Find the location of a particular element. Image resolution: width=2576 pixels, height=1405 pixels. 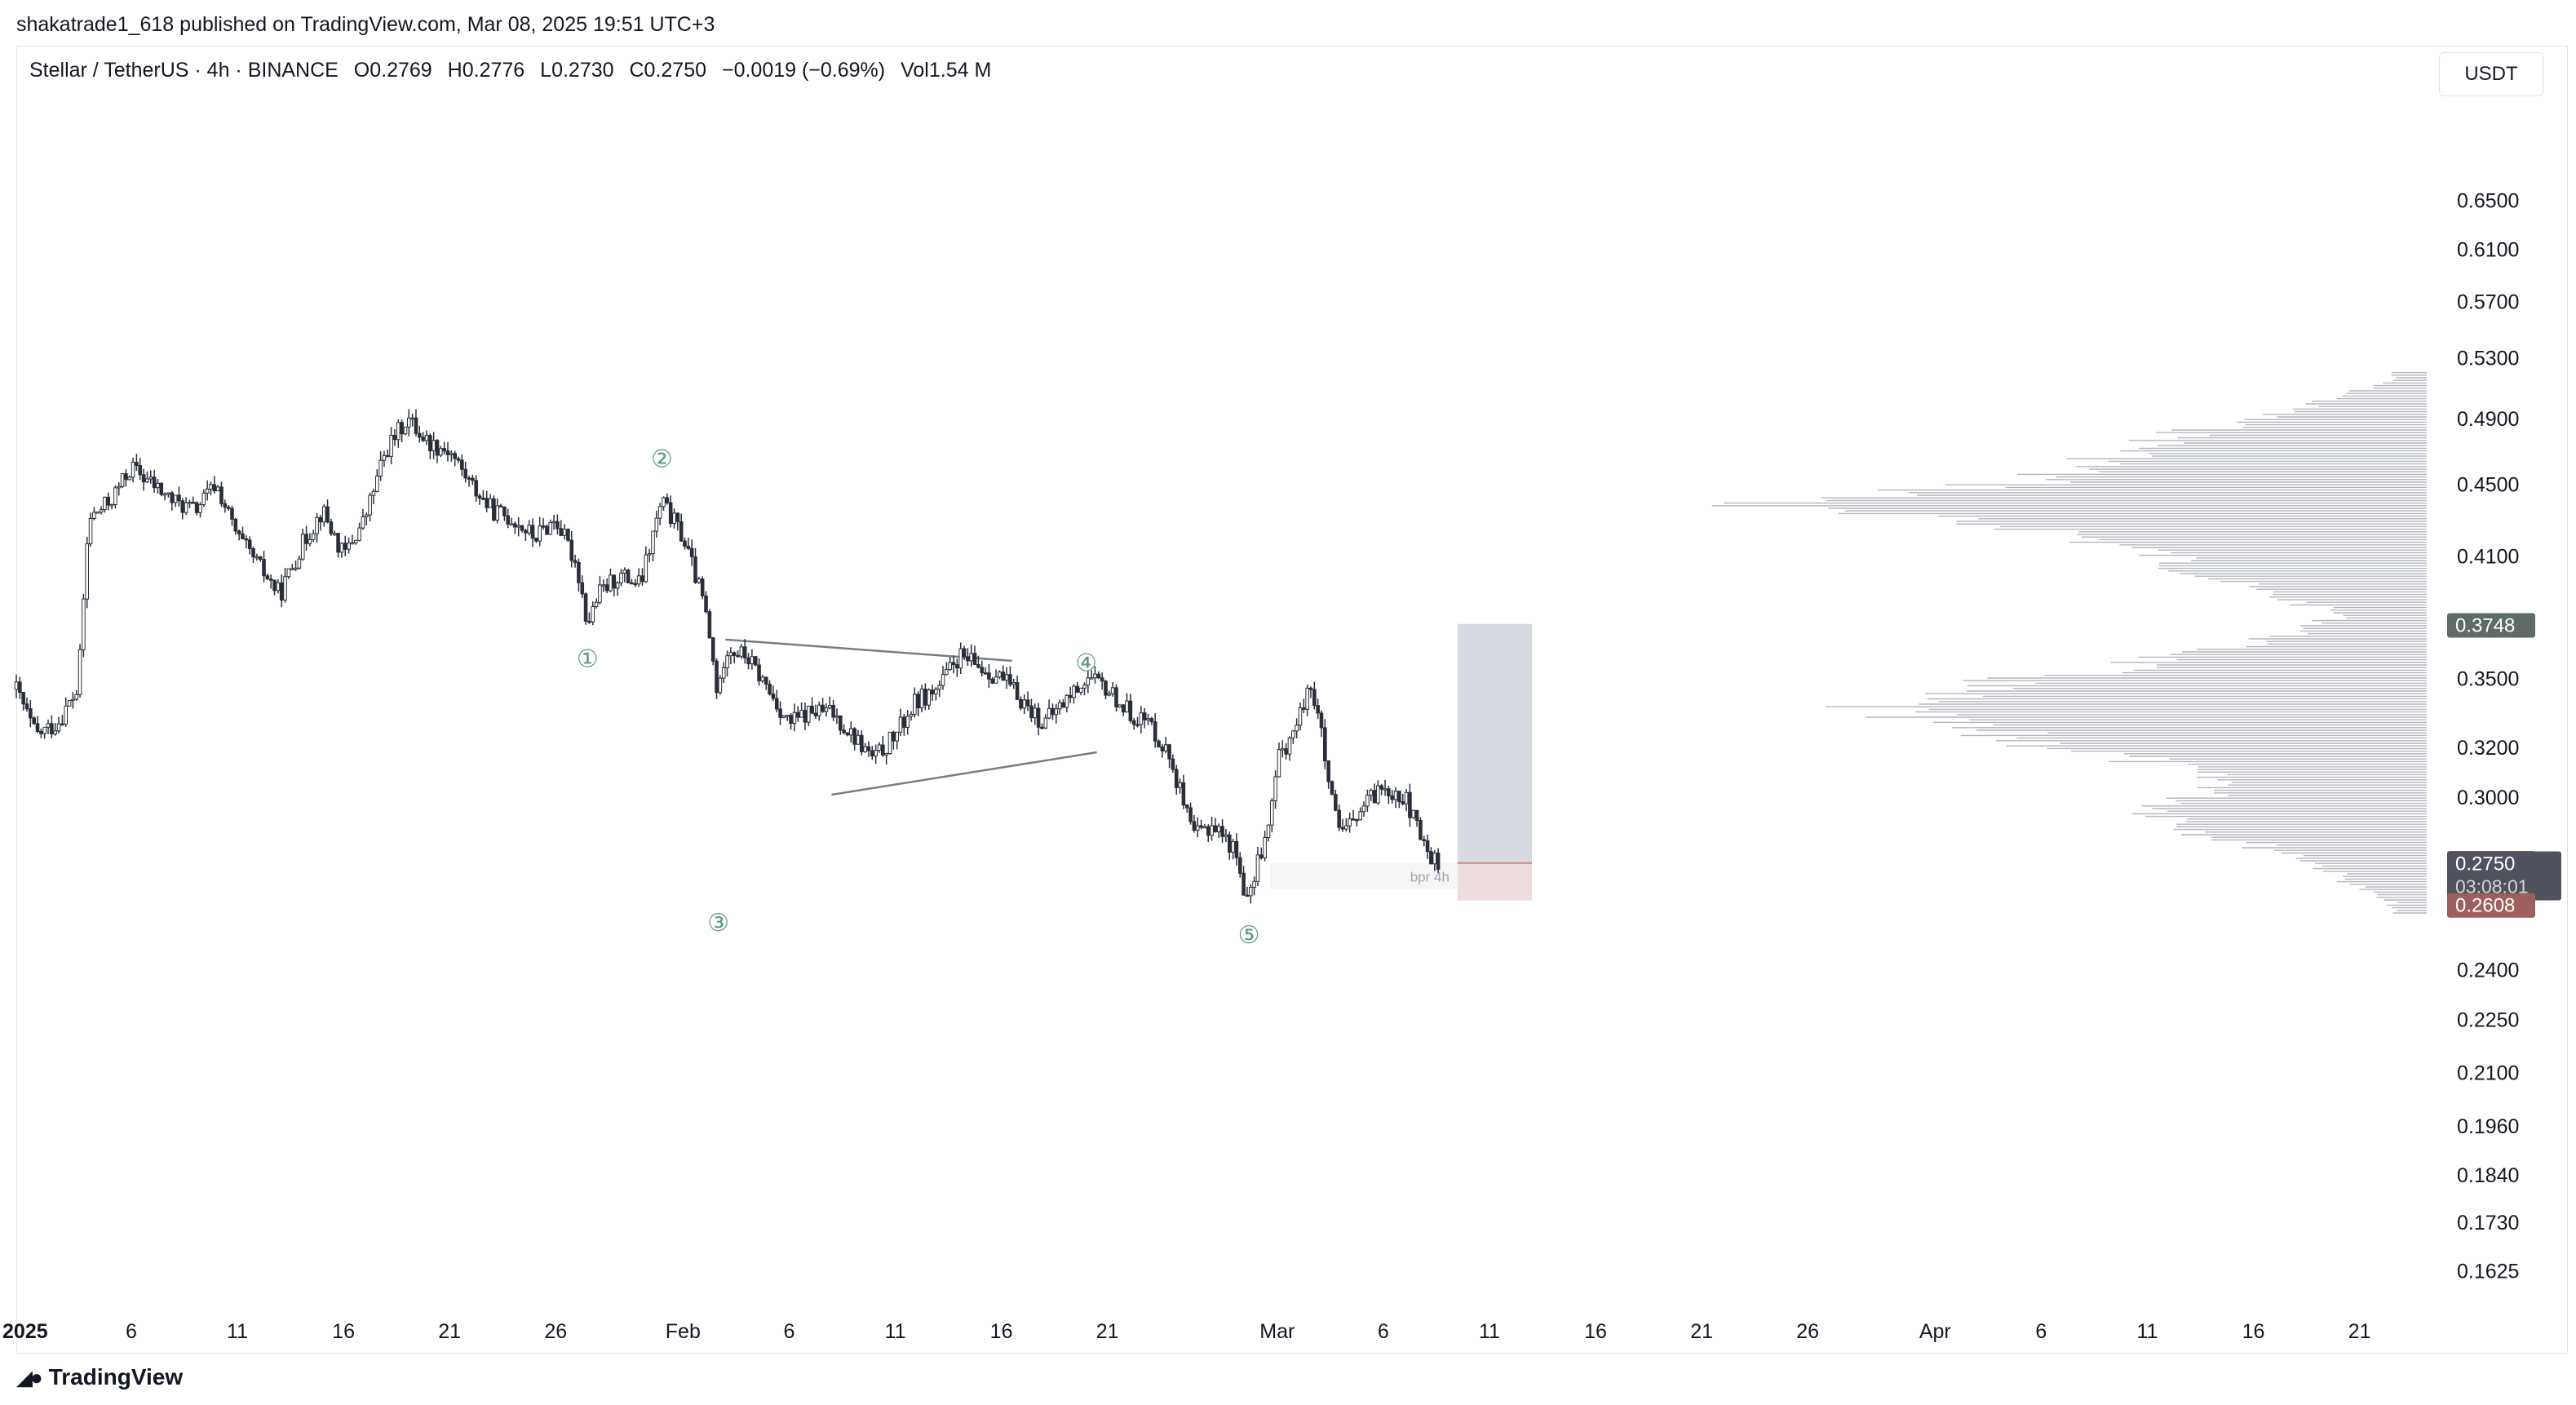

y-tick-label: 0.2100 is located at coordinates (2488, 1073).